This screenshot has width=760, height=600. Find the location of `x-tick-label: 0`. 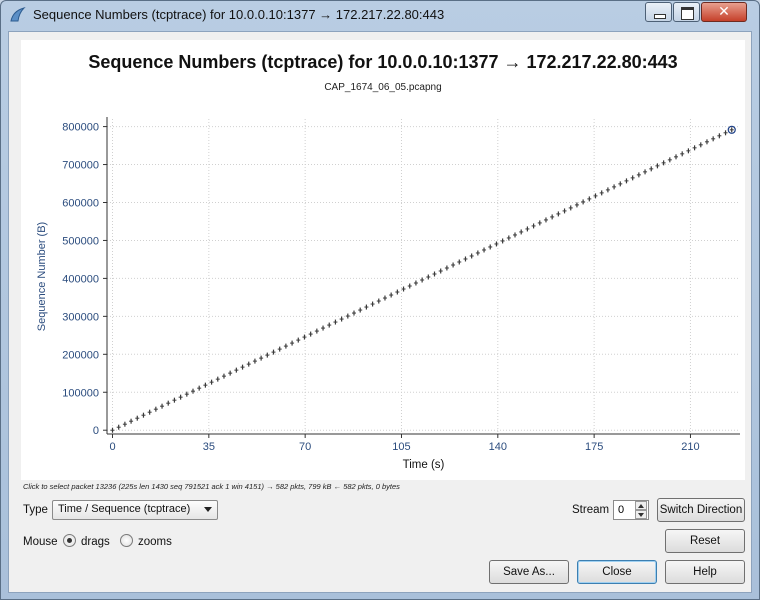

x-tick-label: 0 is located at coordinates (112, 447).